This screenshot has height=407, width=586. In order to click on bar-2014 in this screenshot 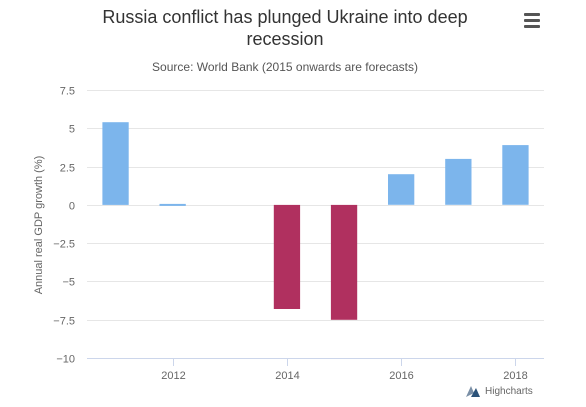, I will do `click(287, 256)`.